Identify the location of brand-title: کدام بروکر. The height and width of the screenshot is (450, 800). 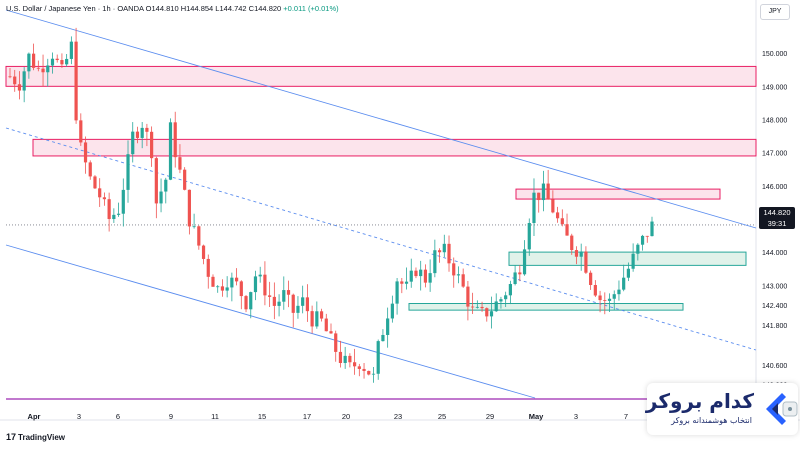
(699, 401).